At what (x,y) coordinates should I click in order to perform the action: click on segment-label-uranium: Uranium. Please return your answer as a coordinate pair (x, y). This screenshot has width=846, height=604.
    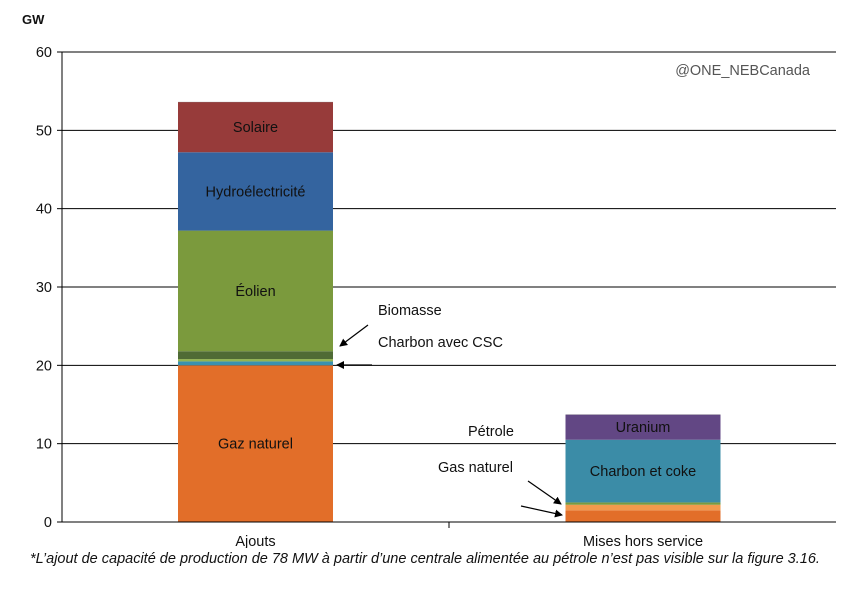
    Looking at the image, I should click on (643, 428).